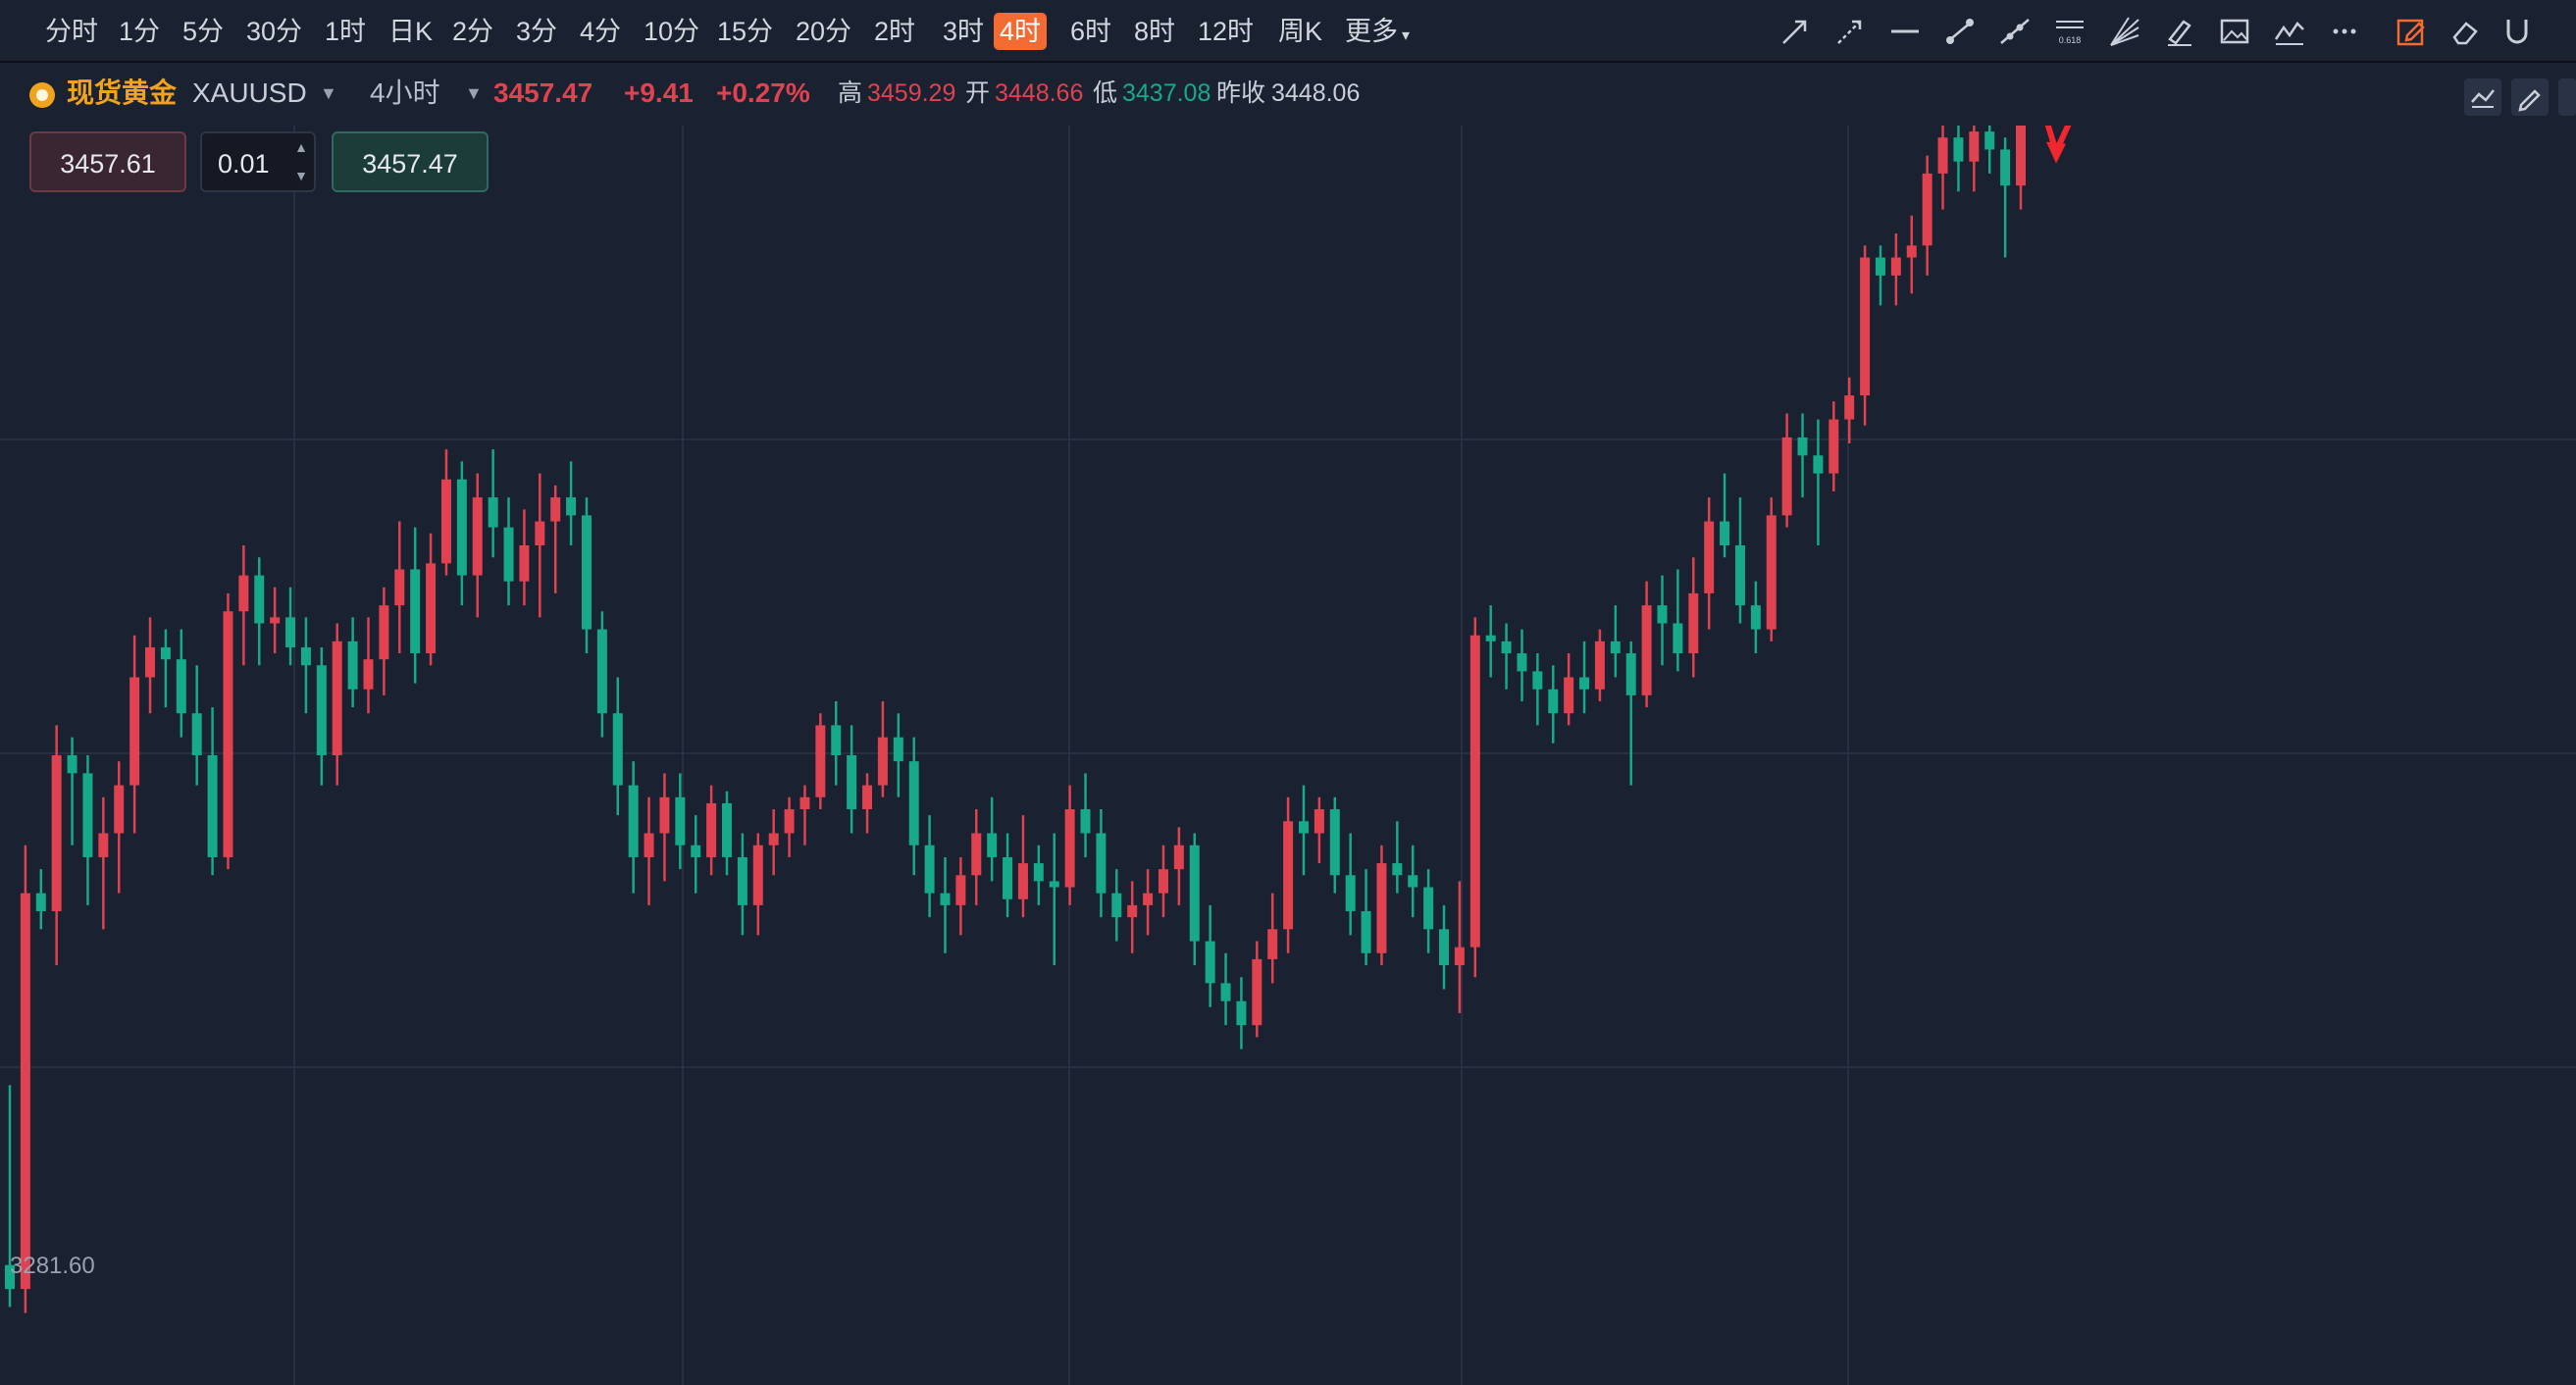  Describe the element at coordinates (2234, 32) in the screenshot. I see `image-icon` at that location.